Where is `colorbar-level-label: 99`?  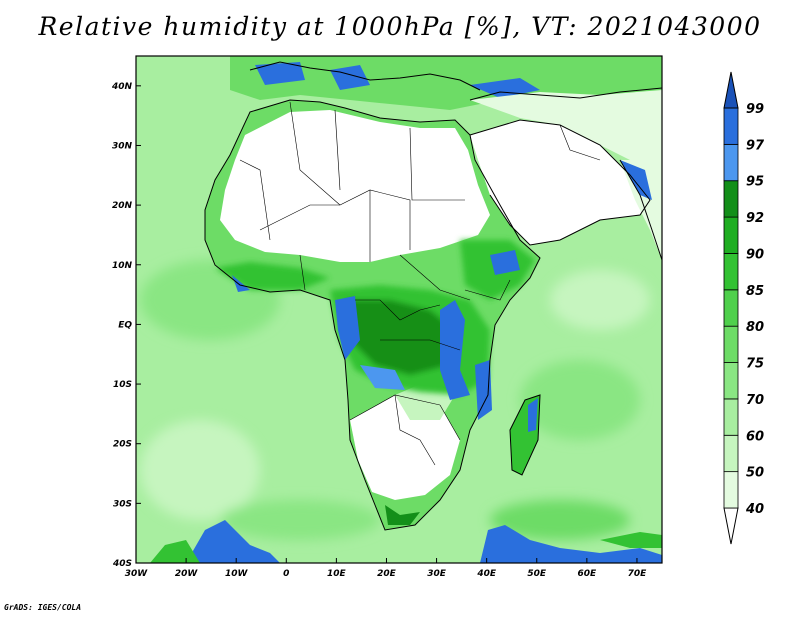 colorbar-level-label: 99 is located at coordinates (755, 109).